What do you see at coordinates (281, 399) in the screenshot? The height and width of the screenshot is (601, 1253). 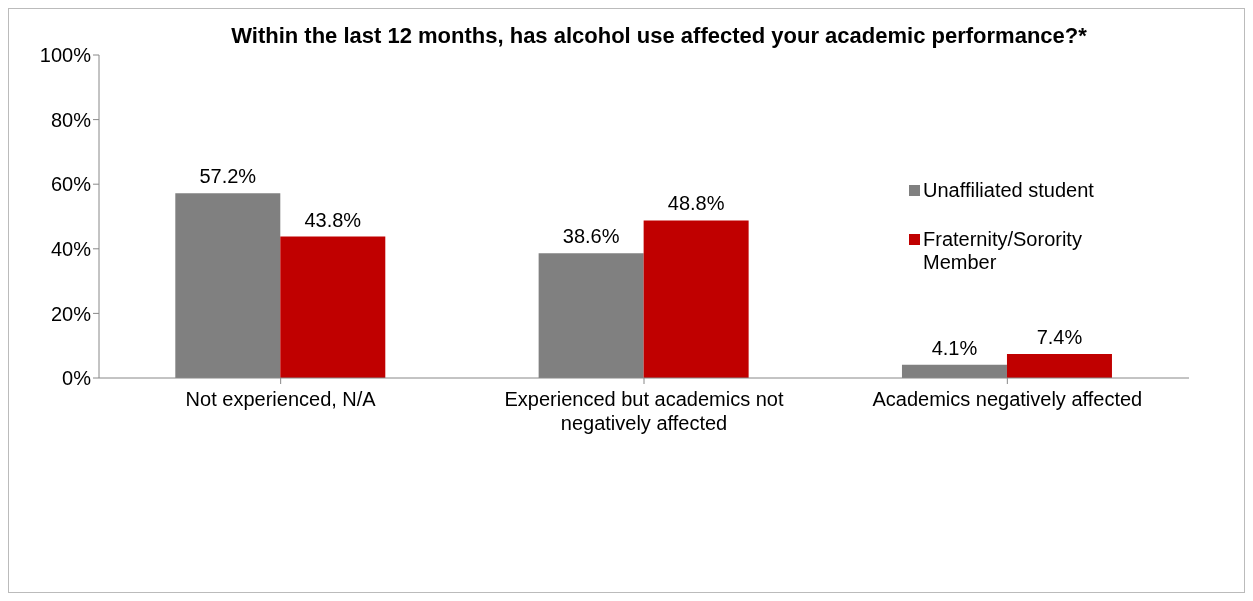 I see `x-tick-label: Not experienced, N/A` at bounding box center [281, 399].